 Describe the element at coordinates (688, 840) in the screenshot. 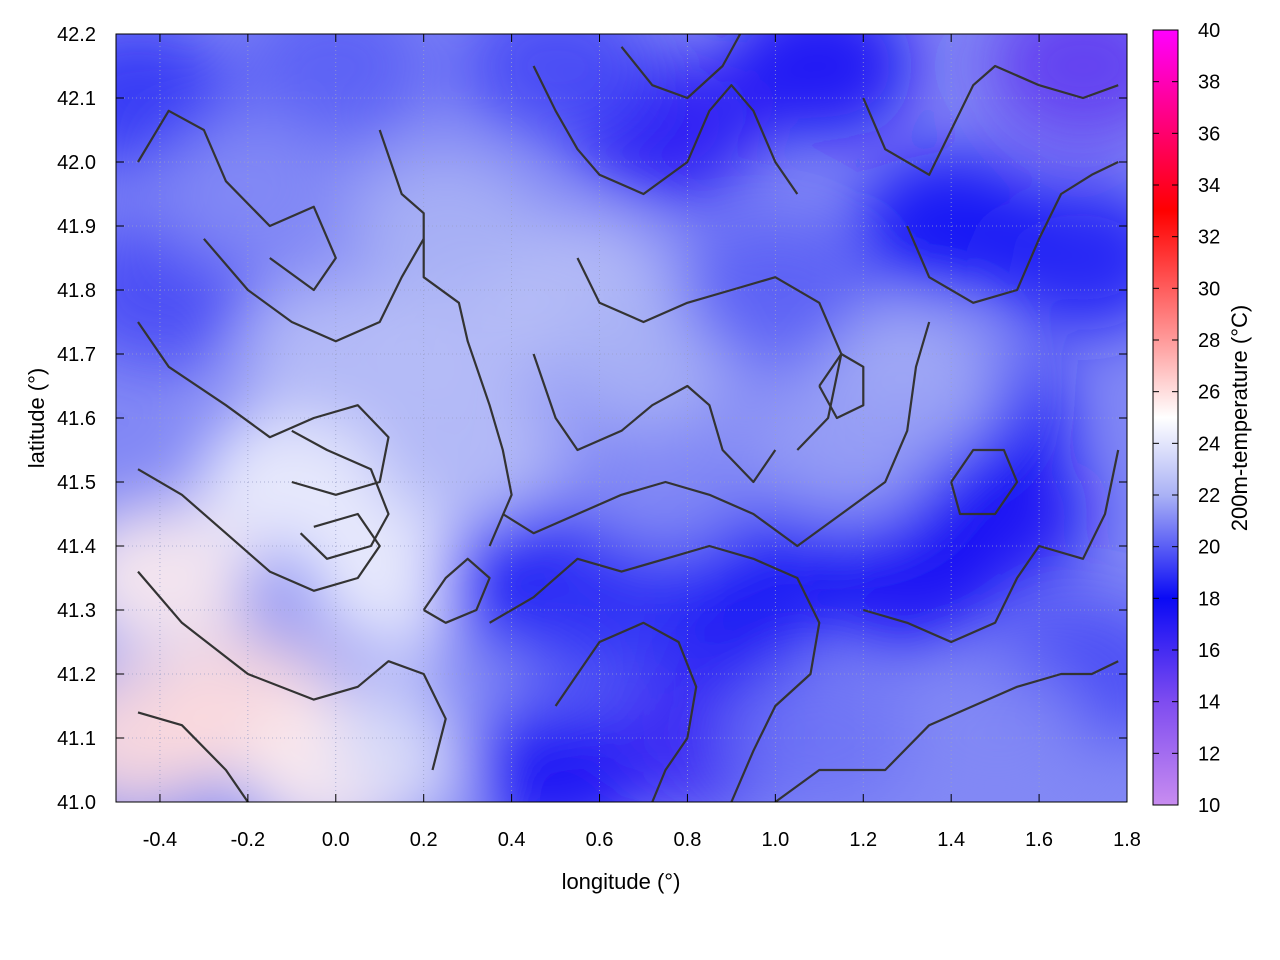

I see `x-tick-label: 0.8` at that location.